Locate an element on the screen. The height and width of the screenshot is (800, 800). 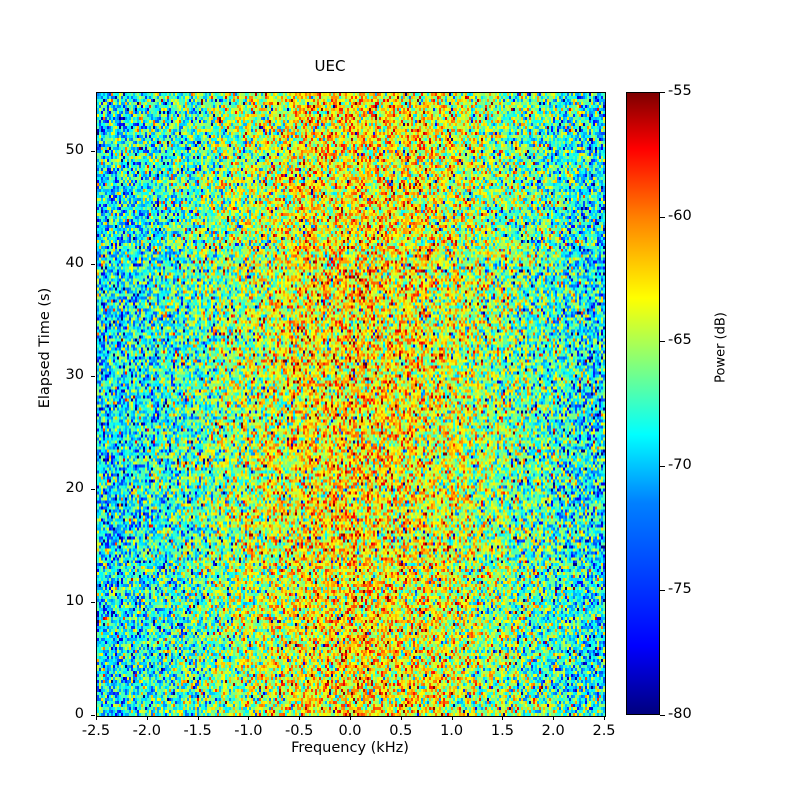
x-tick-label: -1.5 is located at coordinates (197, 731).